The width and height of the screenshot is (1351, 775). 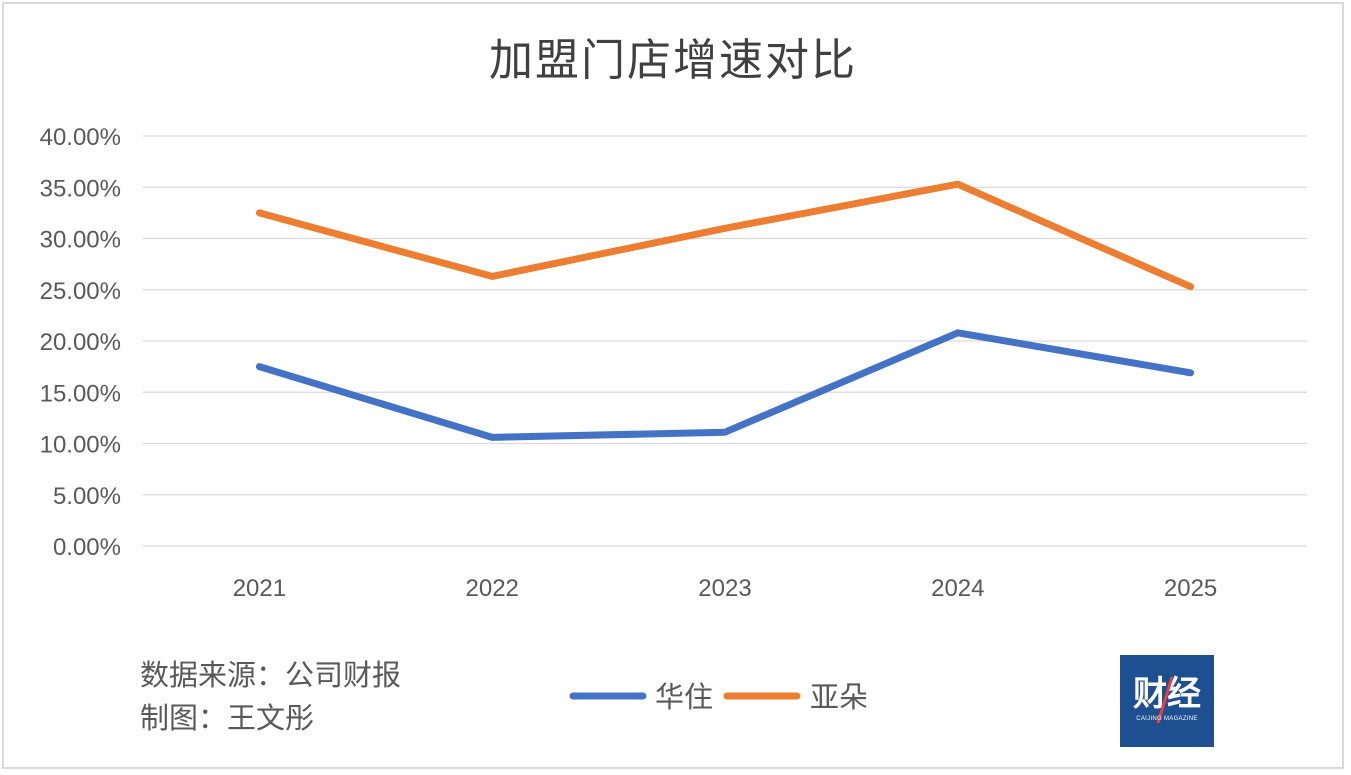 I want to click on x-tick-label: 2022, so click(x=492, y=588).